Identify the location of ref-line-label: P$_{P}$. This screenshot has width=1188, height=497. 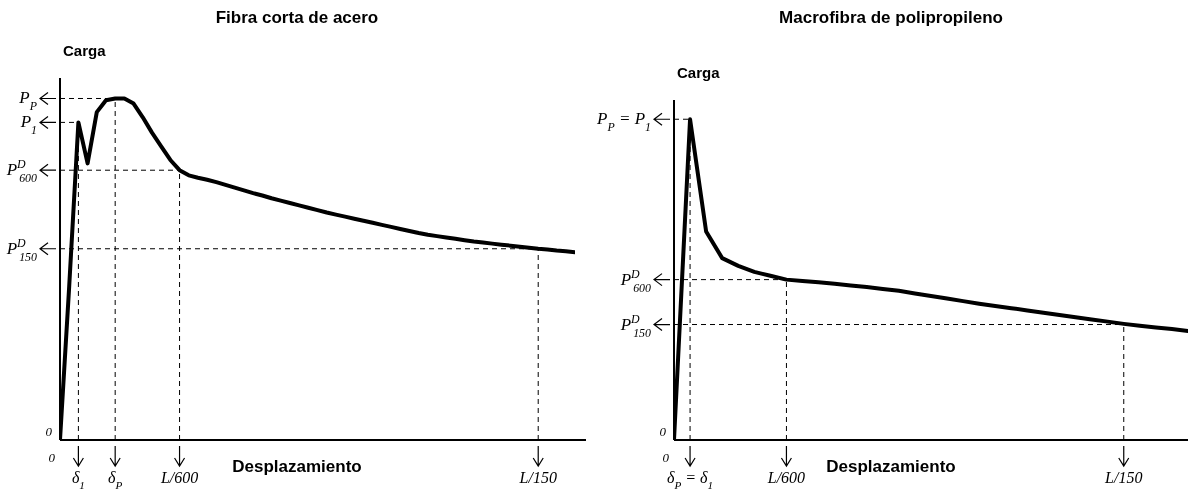
(27, 101).